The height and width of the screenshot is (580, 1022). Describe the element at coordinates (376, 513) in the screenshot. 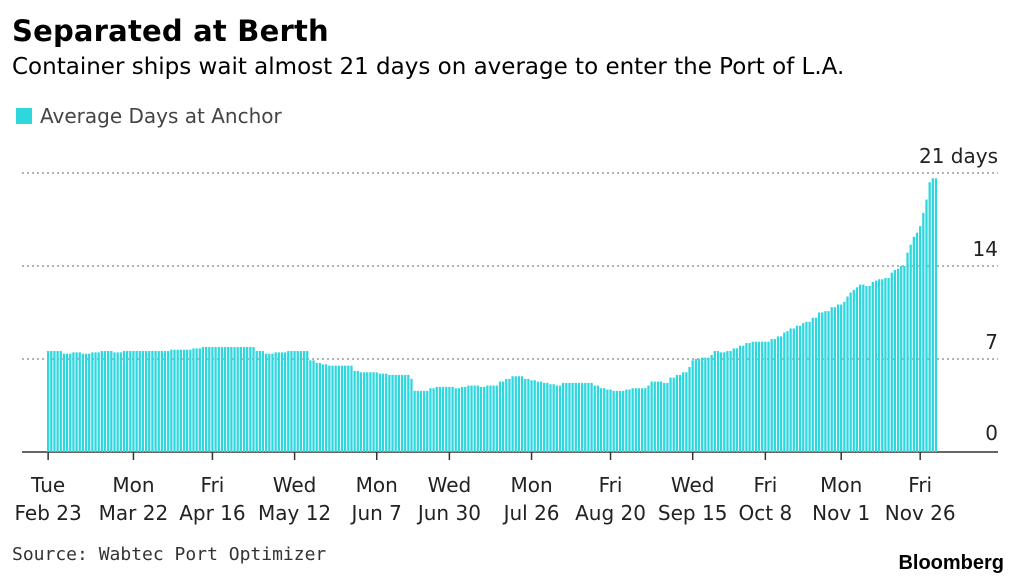

I see `x-tick-date-label: Jun 7` at that location.